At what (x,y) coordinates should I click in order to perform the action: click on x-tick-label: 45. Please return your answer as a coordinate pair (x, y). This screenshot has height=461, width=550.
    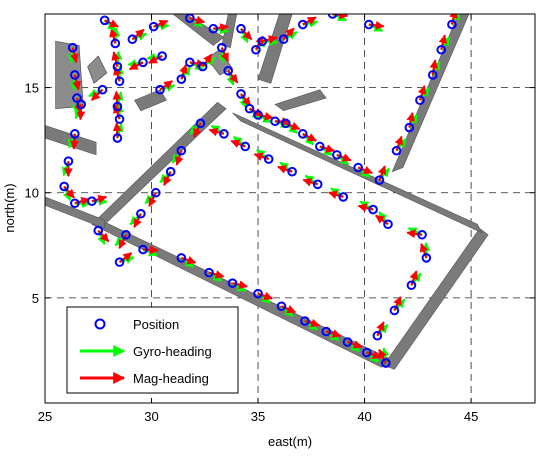
    Looking at the image, I should click on (471, 416).